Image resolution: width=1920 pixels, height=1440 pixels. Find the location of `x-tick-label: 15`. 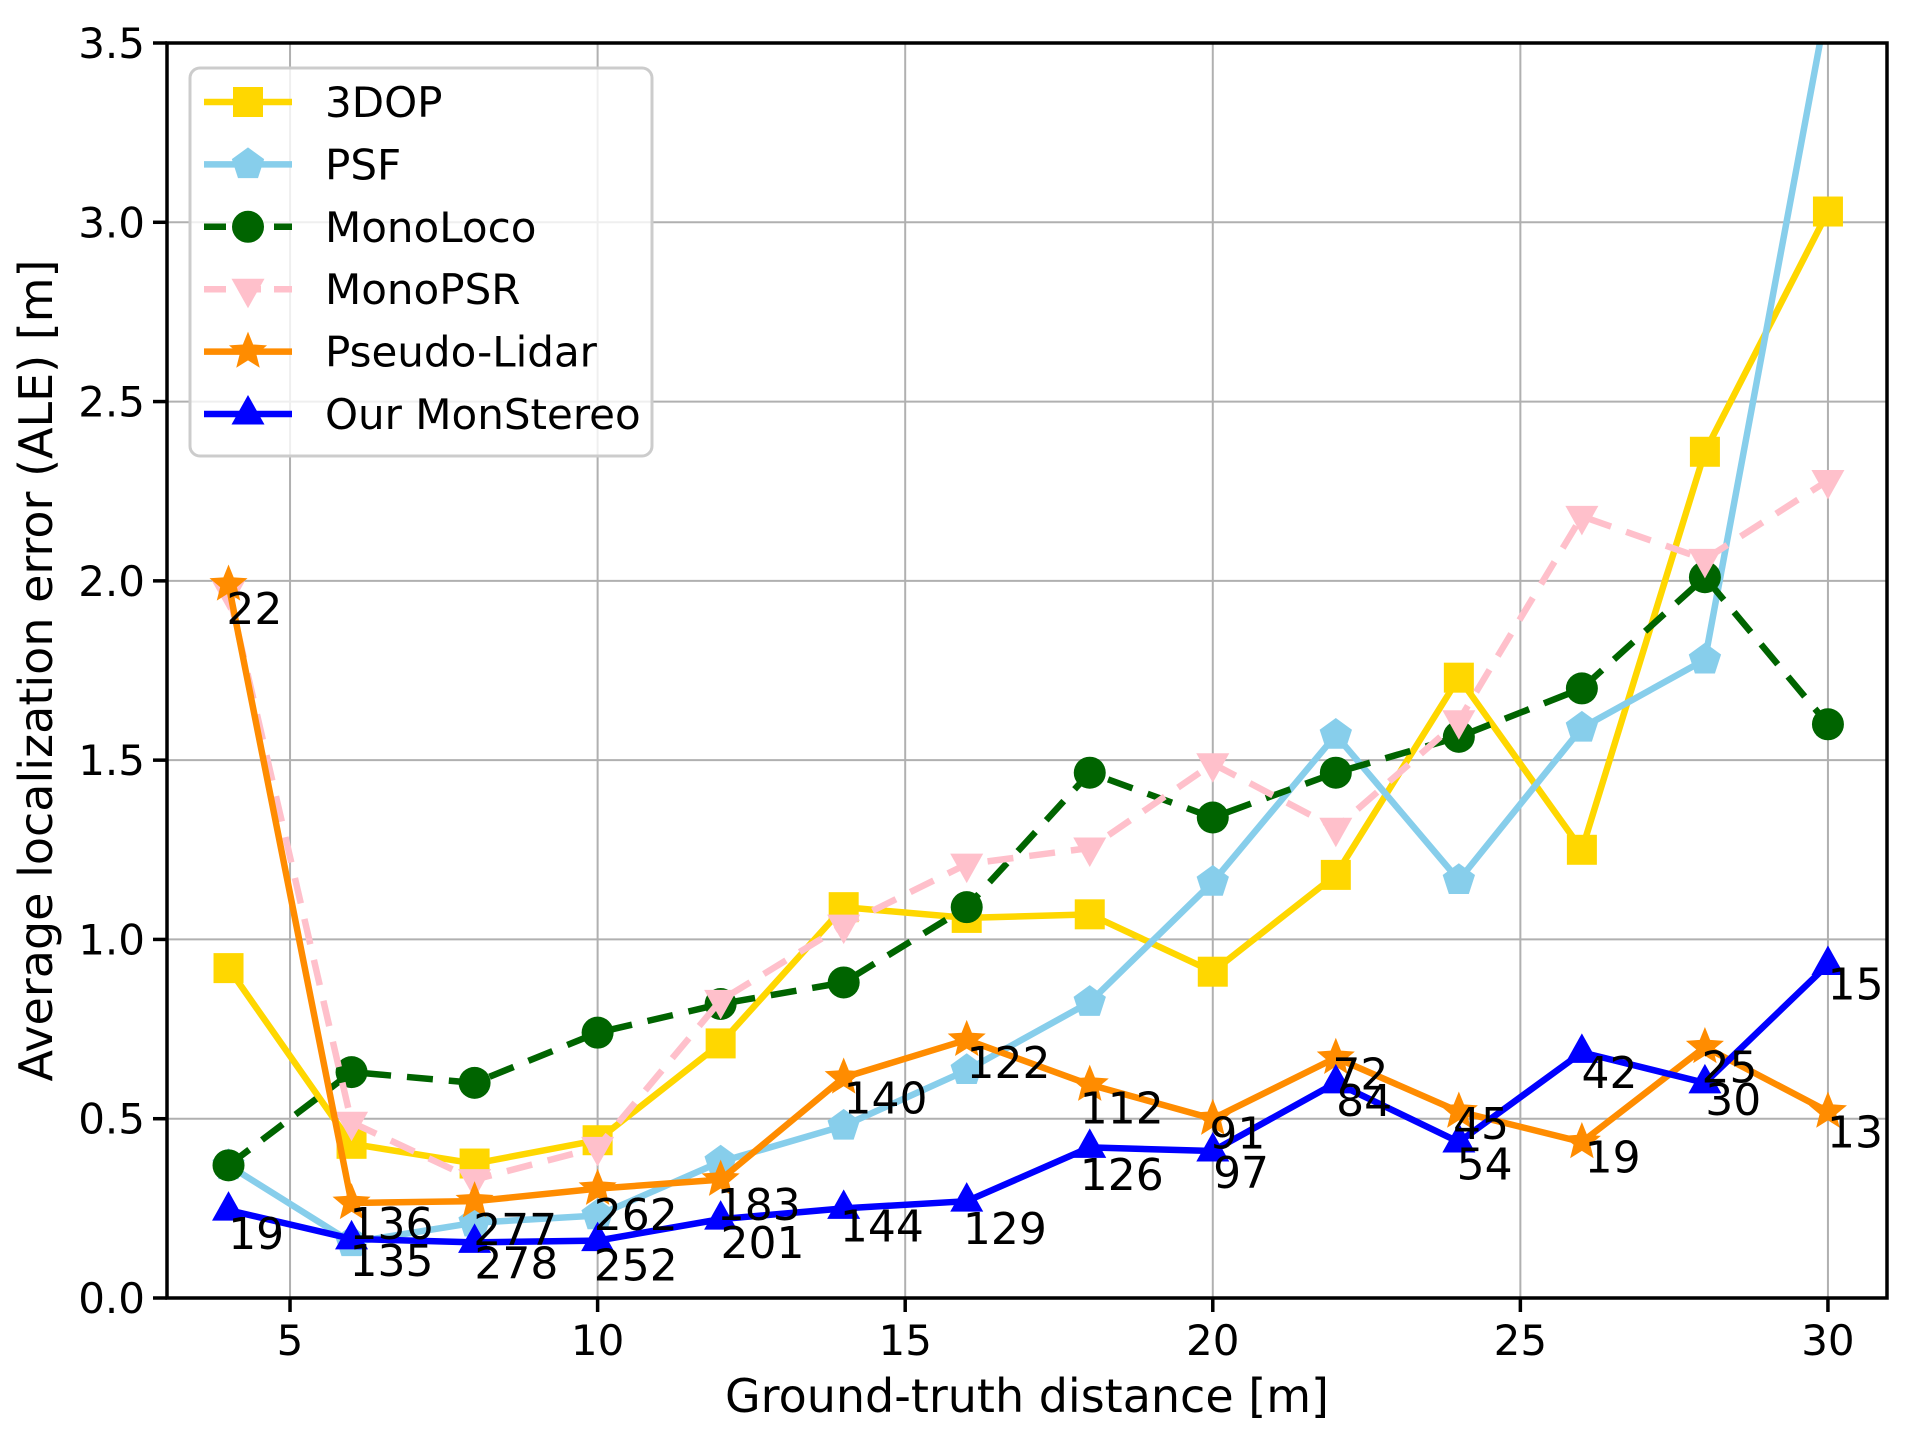

x-tick-label: 15 is located at coordinates (904, 1340).